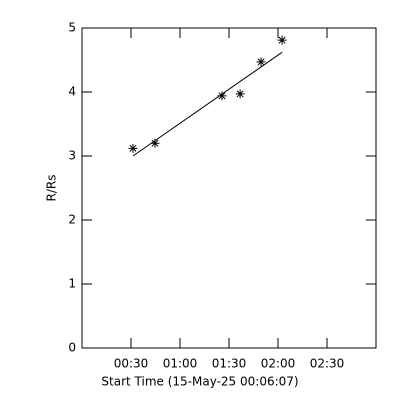 Image resolution: width=400 pixels, height=400 pixels. What do you see at coordinates (278, 364) in the screenshot?
I see `x-tick-label: 02:00` at bounding box center [278, 364].